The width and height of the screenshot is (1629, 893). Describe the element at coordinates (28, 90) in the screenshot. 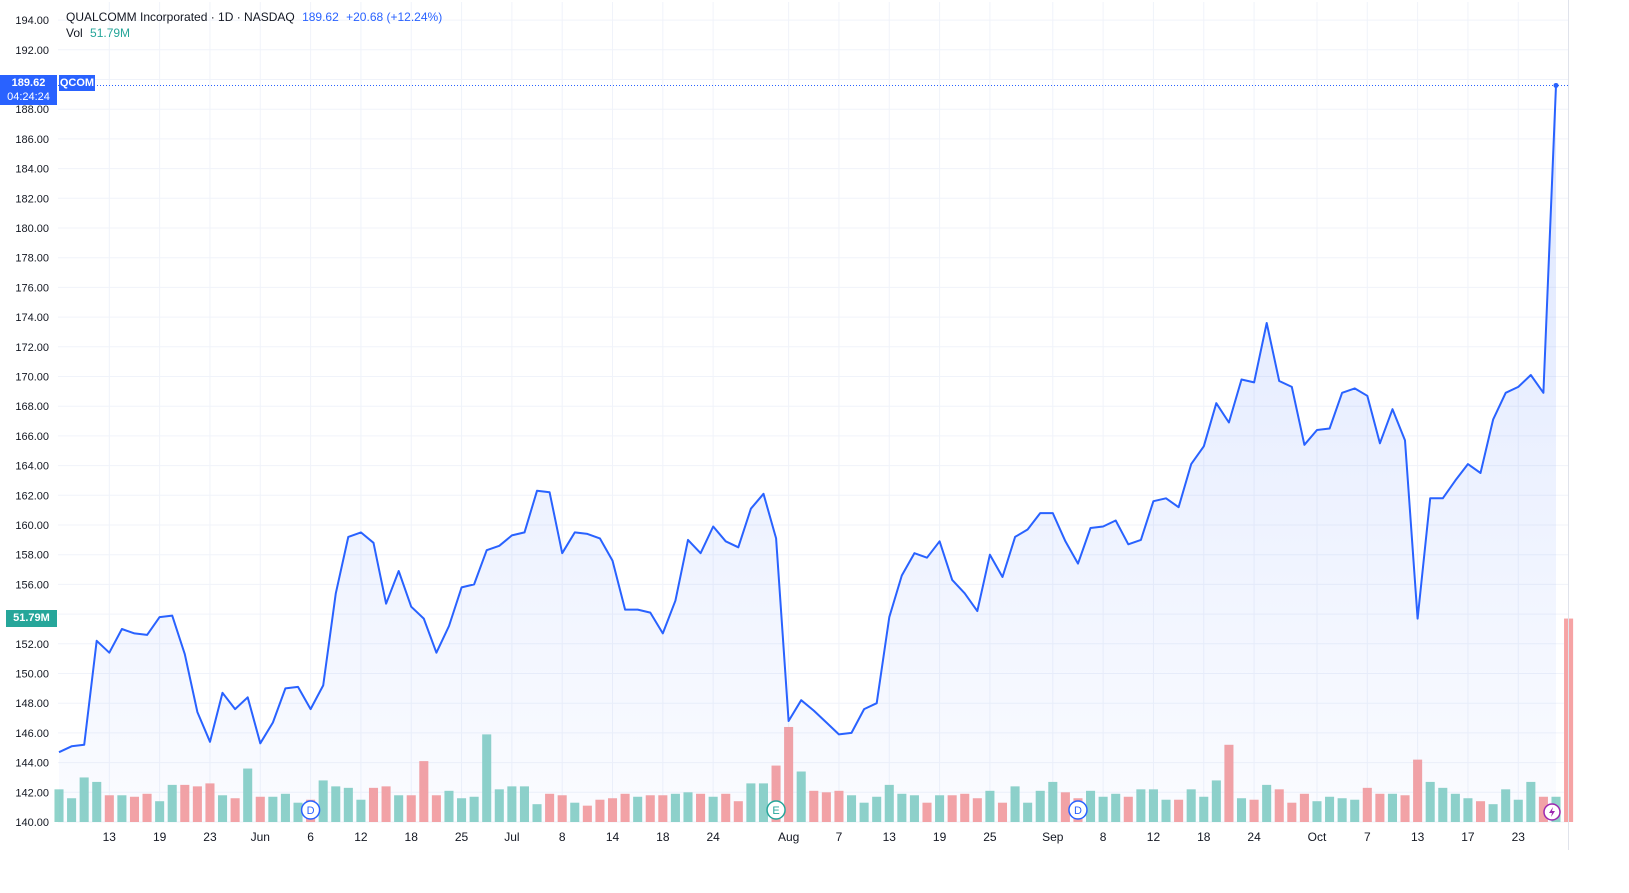

I see `last-price-badge: 189.62 04:24:24` at that location.